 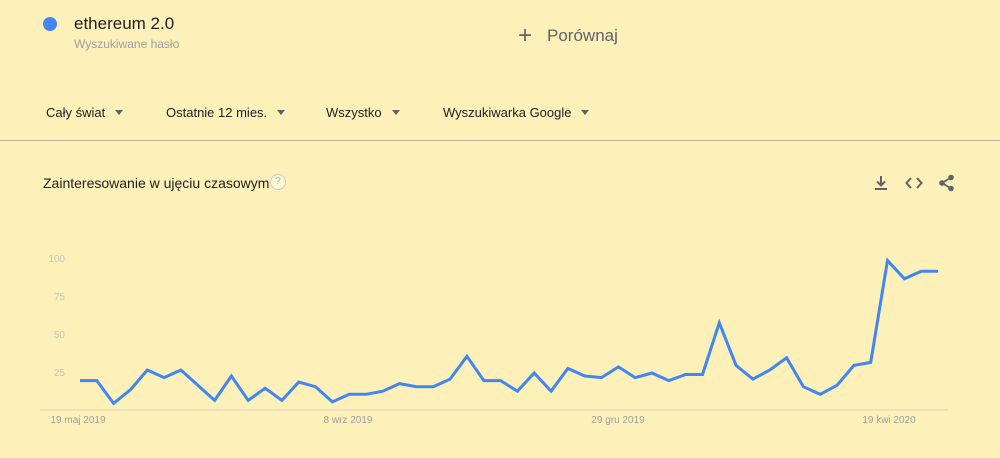 What do you see at coordinates (124, 23) in the screenshot?
I see `search-term-name: ethereum 2.0` at bounding box center [124, 23].